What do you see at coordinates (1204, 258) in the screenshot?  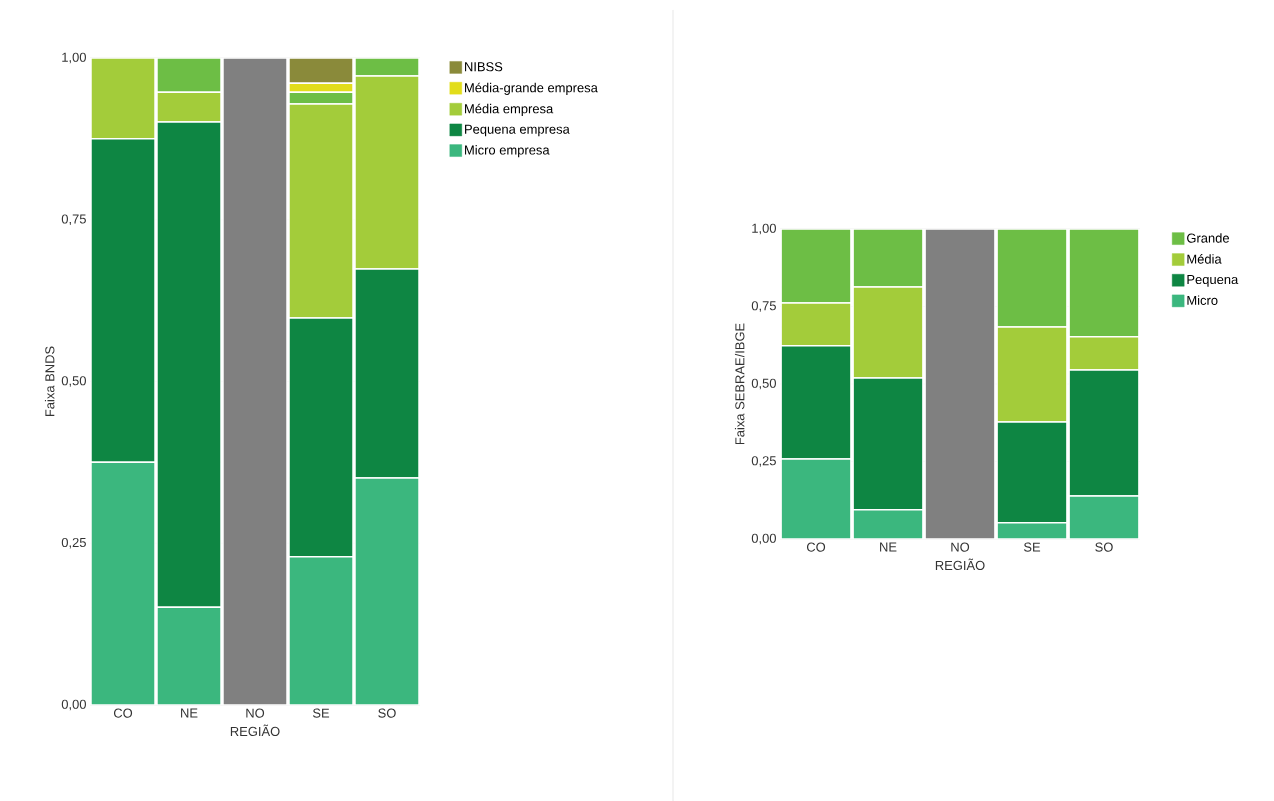 I see `legend-label: Média` at bounding box center [1204, 258].